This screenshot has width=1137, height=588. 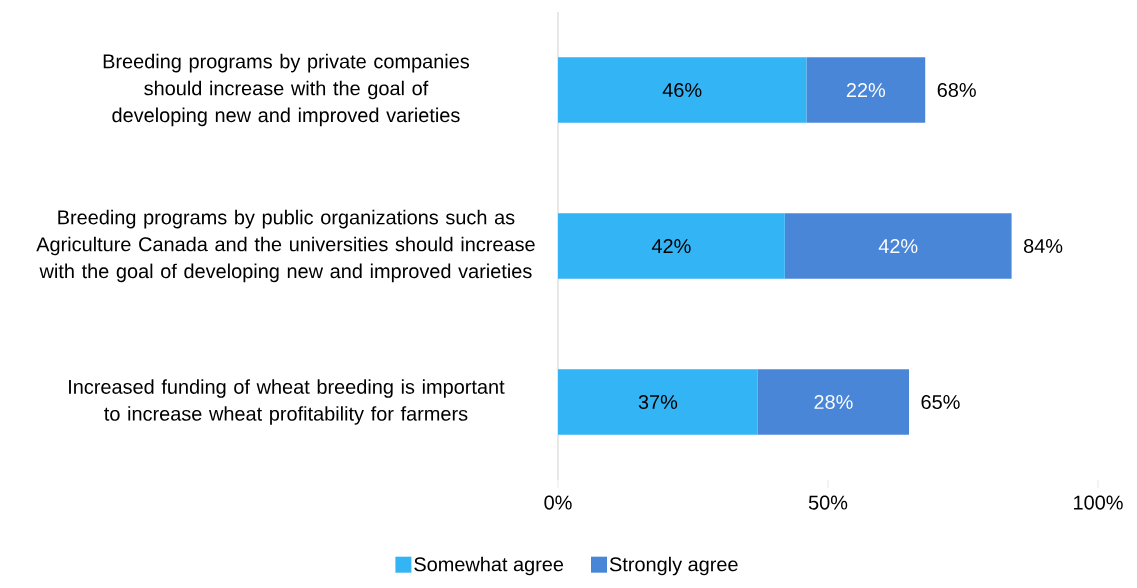 I want to click on data-label: 46%, so click(x=682, y=90).